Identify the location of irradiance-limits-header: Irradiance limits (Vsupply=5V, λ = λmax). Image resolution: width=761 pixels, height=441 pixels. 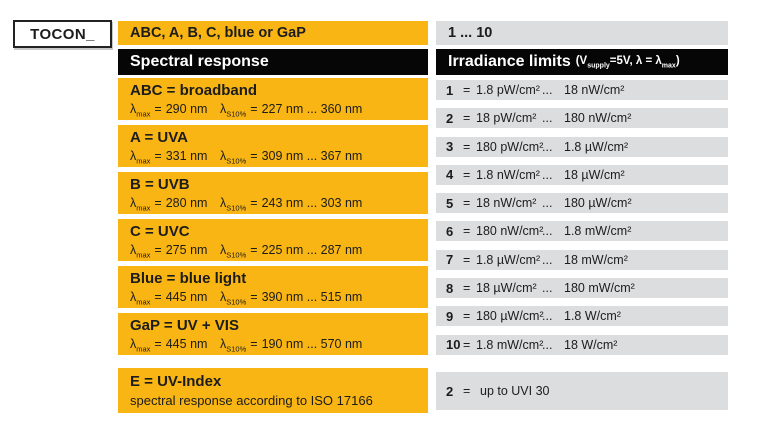
(582, 62).